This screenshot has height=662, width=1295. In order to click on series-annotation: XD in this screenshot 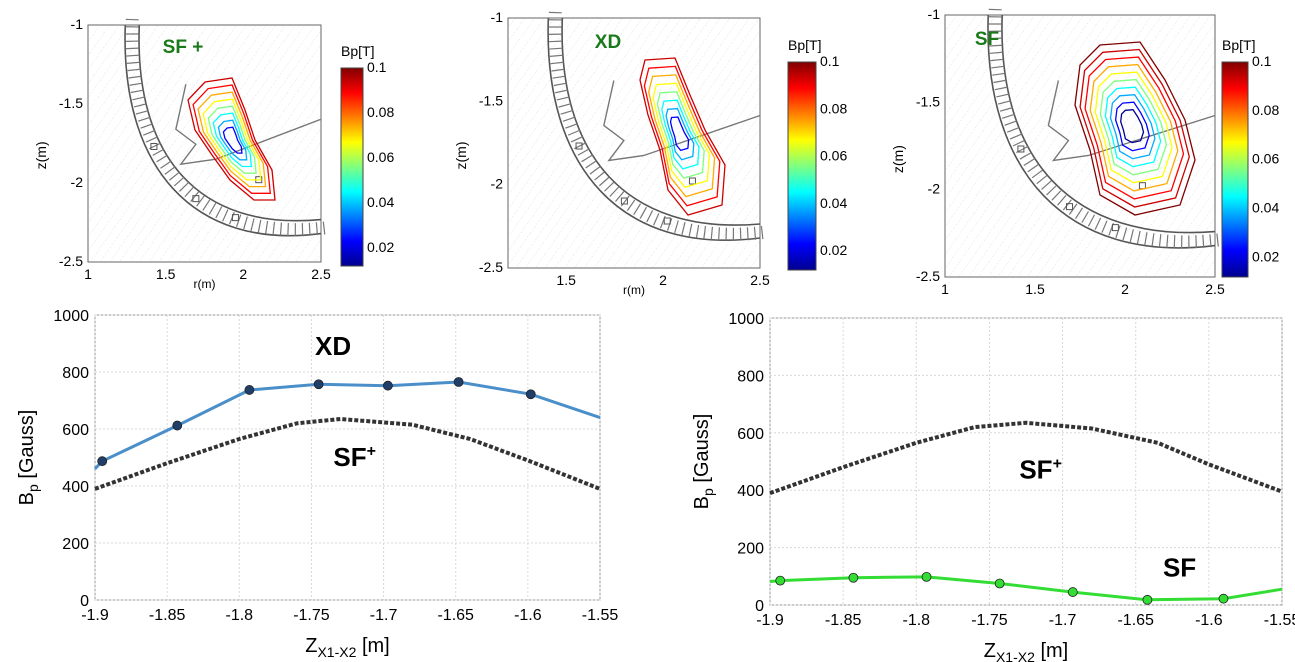, I will do `click(333, 346)`.